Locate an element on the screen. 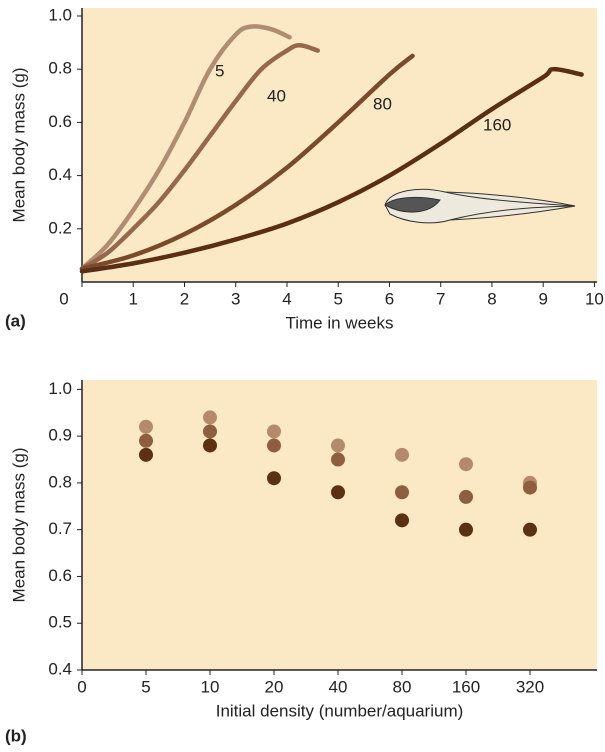 The image size is (605, 752). x-tick-label: 160 is located at coordinates (466, 686).